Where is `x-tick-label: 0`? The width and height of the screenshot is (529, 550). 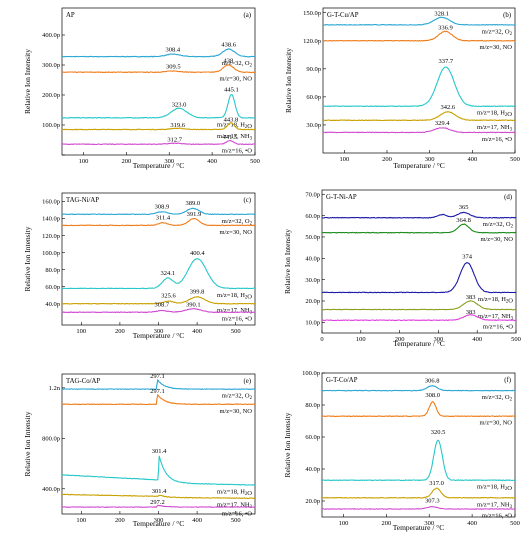
x-tick-label: 0 is located at coordinates (321, 339).